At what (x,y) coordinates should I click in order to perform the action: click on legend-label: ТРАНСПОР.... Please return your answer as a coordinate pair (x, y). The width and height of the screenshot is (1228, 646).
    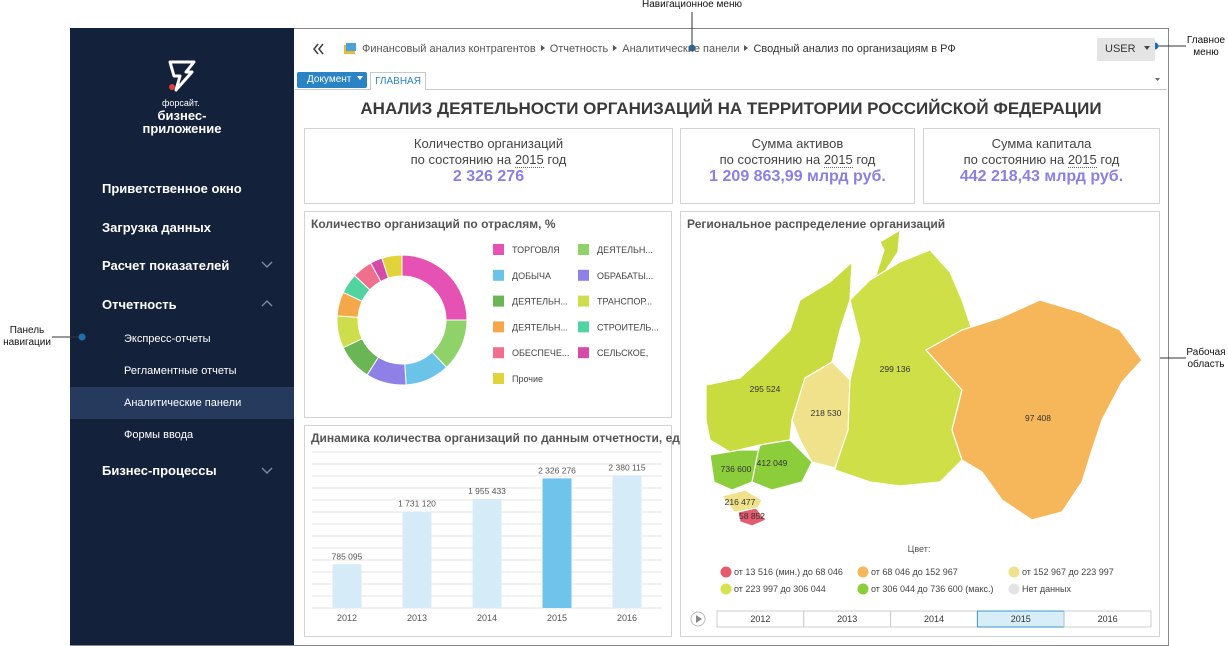
    Looking at the image, I should click on (624, 302).